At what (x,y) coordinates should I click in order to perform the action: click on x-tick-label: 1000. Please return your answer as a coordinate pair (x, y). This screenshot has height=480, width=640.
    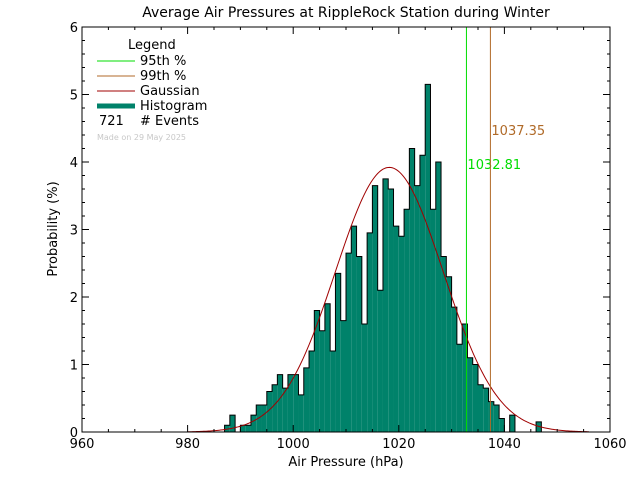
    Looking at the image, I should click on (293, 444).